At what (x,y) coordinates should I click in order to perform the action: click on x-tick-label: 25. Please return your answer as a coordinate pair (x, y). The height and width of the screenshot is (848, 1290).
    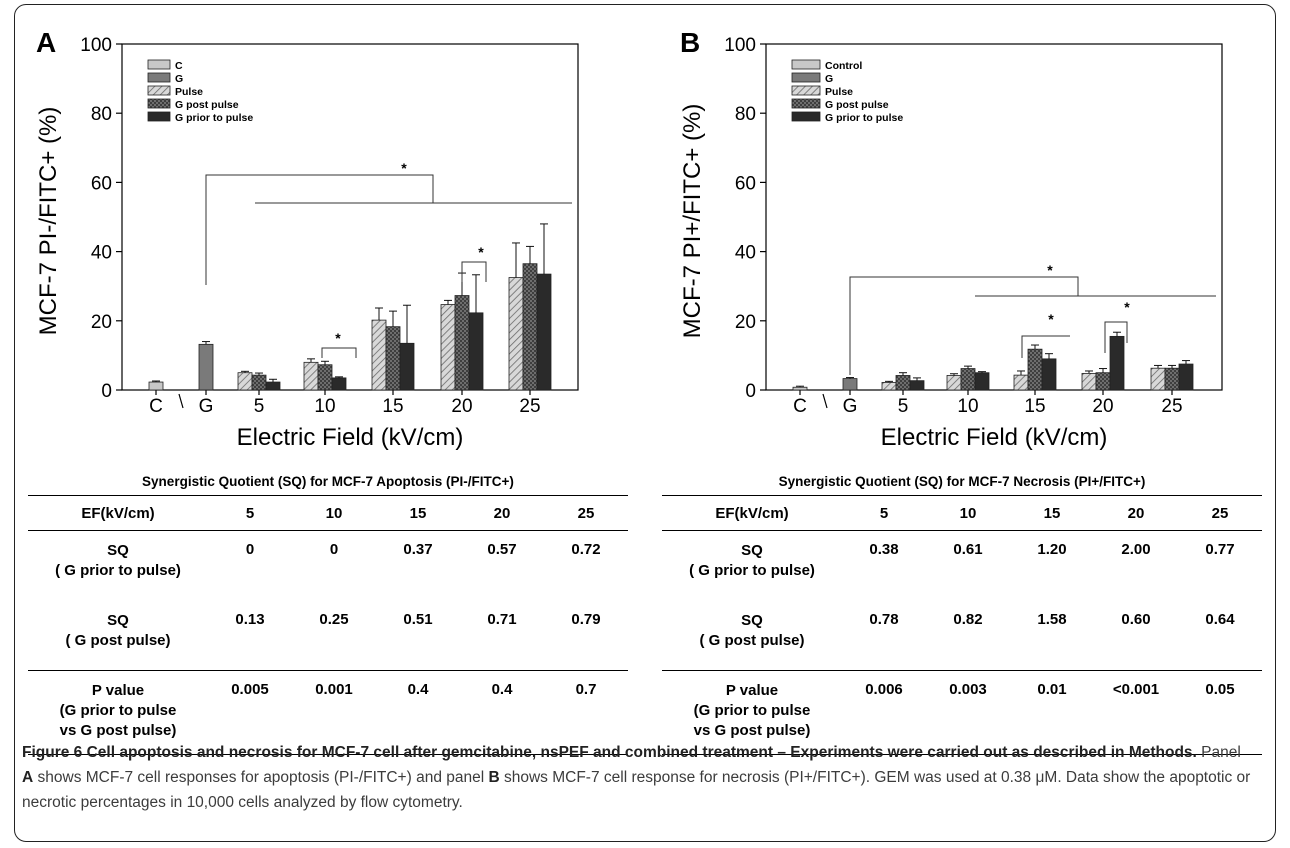
    Looking at the image, I should click on (1171, 406).